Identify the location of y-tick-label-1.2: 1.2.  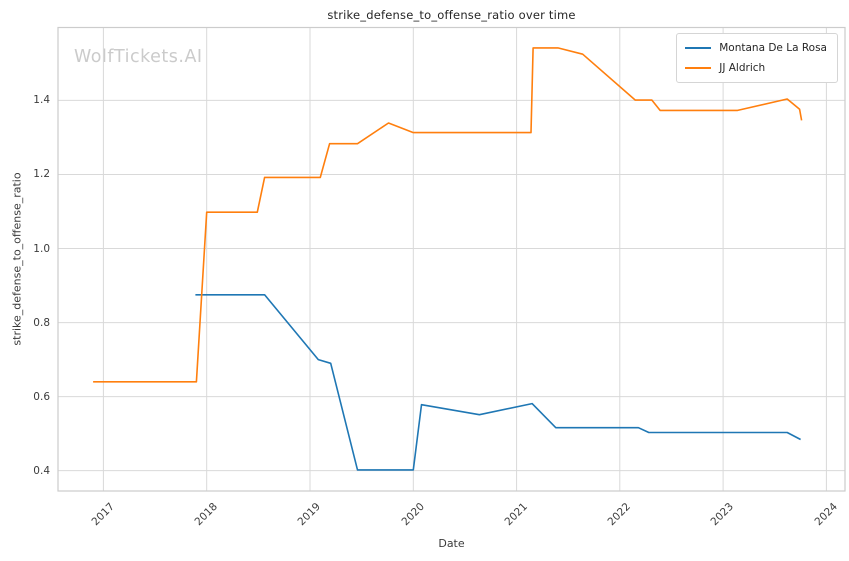
(41, 174).